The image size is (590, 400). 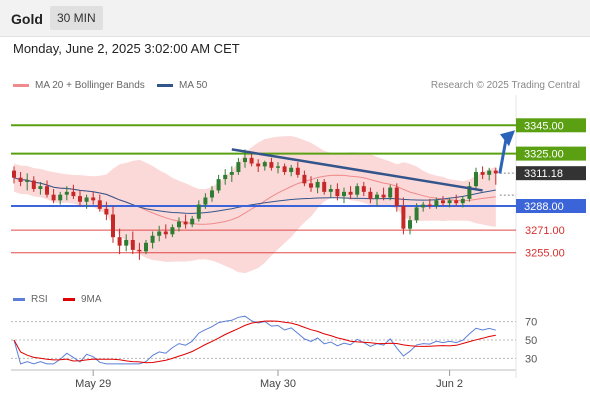 I want to click on legend-9ma-label: 9MA, so click(x=91, y=299).